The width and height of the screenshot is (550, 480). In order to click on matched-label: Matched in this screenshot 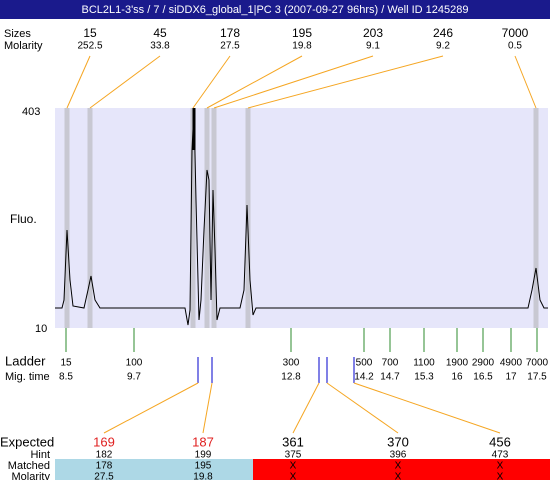, I will do `click(29, 466)`.